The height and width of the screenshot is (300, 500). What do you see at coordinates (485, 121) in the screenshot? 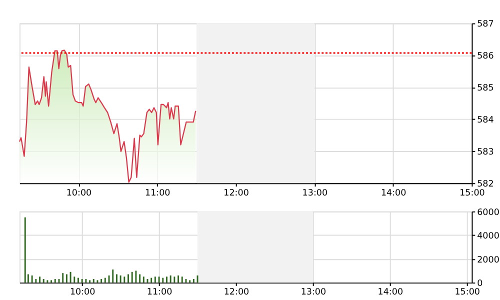
I see `y-tick-label: 584` at bounding box center [485, 121].